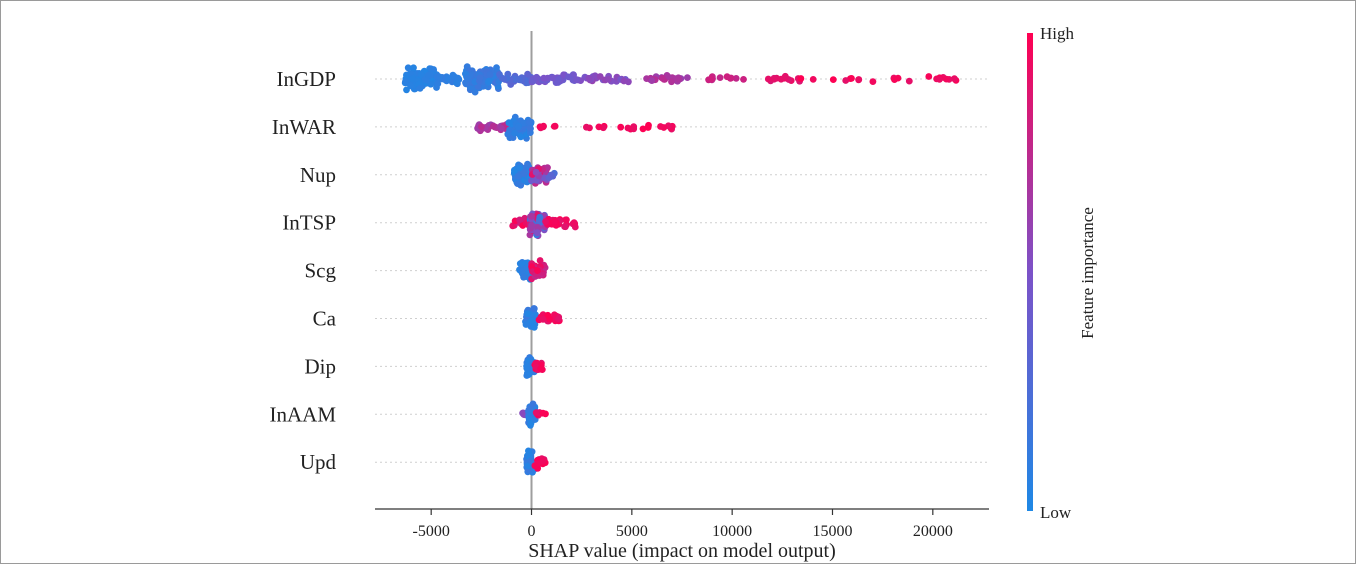 This screenshot has height=564, width=1356. Describe the element at coordinates (306, 79) in the screenshot. I see `feature-label-ingdp: InGDP` at that location.